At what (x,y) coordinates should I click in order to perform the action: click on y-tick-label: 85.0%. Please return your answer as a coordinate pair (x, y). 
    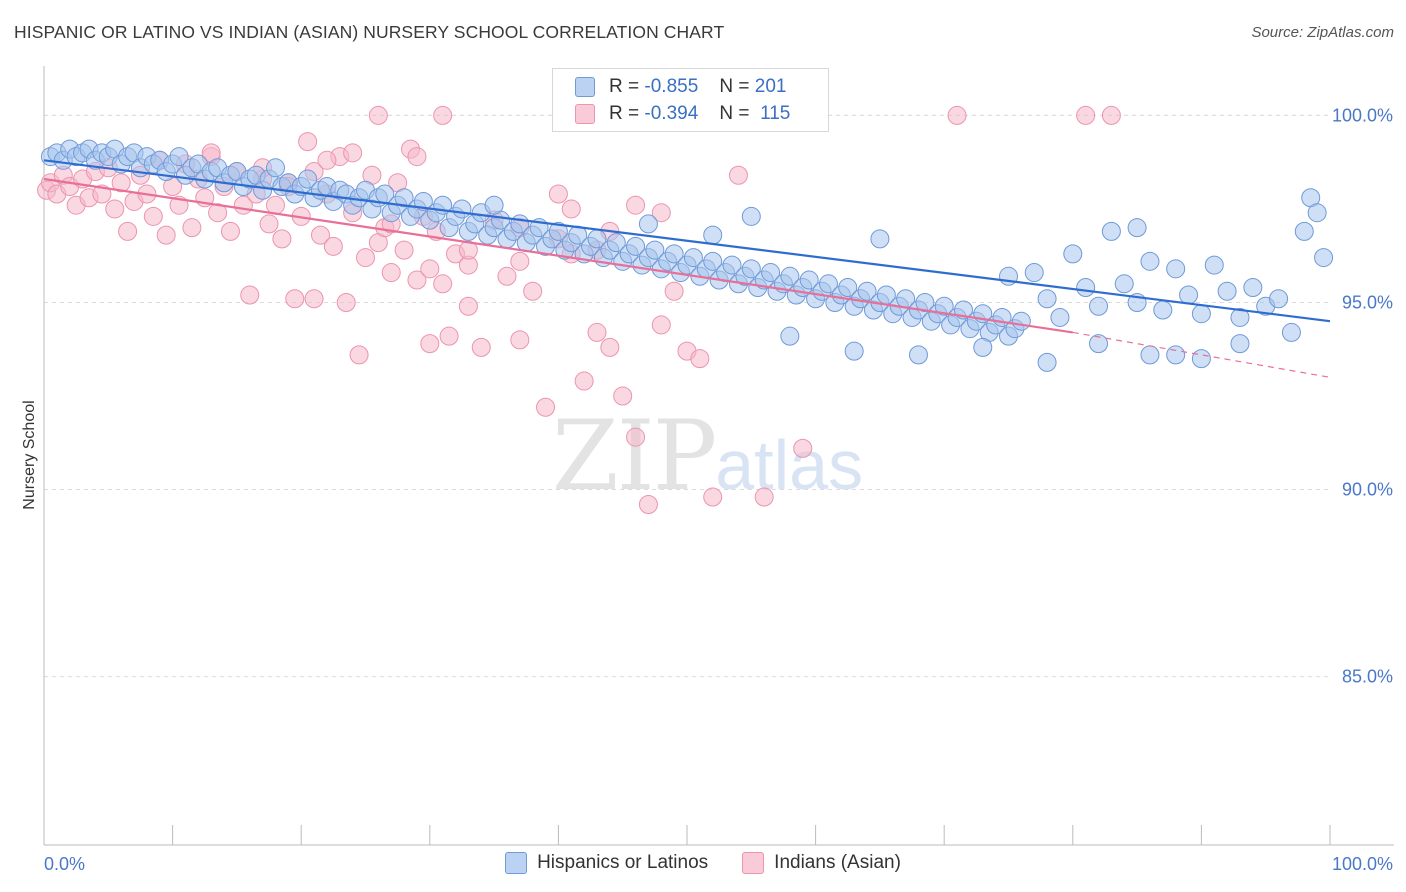
    Looking at the image, I should click on (1367, 677).